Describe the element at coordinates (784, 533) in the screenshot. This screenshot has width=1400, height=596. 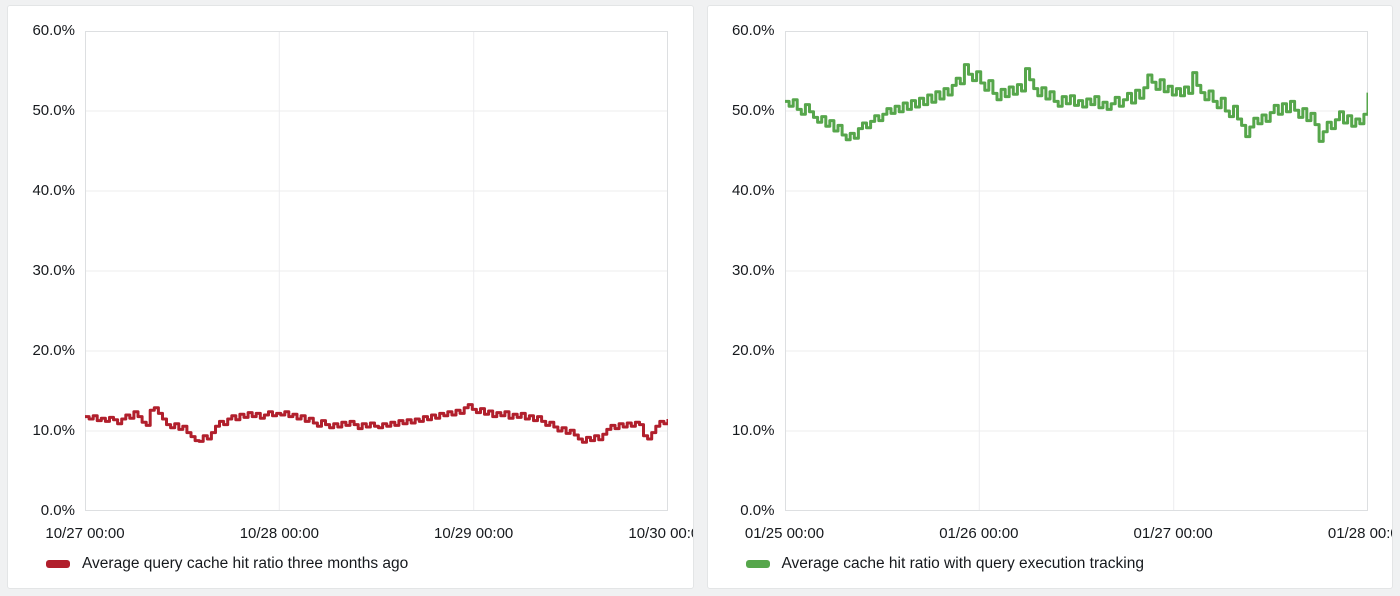
I see `x-tick-label: 01/25 00:00` at that location.